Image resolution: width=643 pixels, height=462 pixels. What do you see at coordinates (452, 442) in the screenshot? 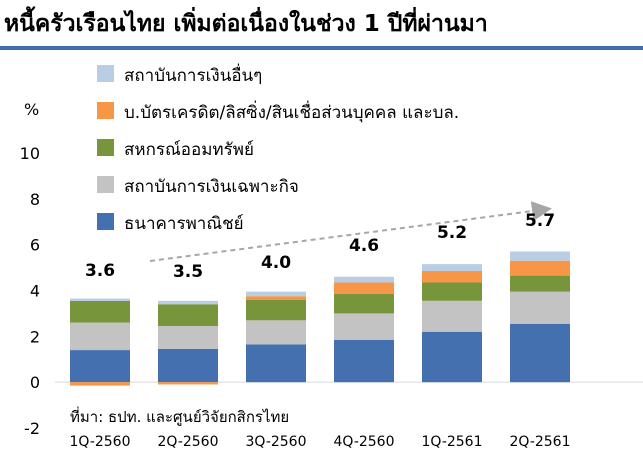
I see `x-tick-label: 1Q-2561` at bounding box center [452, 442].